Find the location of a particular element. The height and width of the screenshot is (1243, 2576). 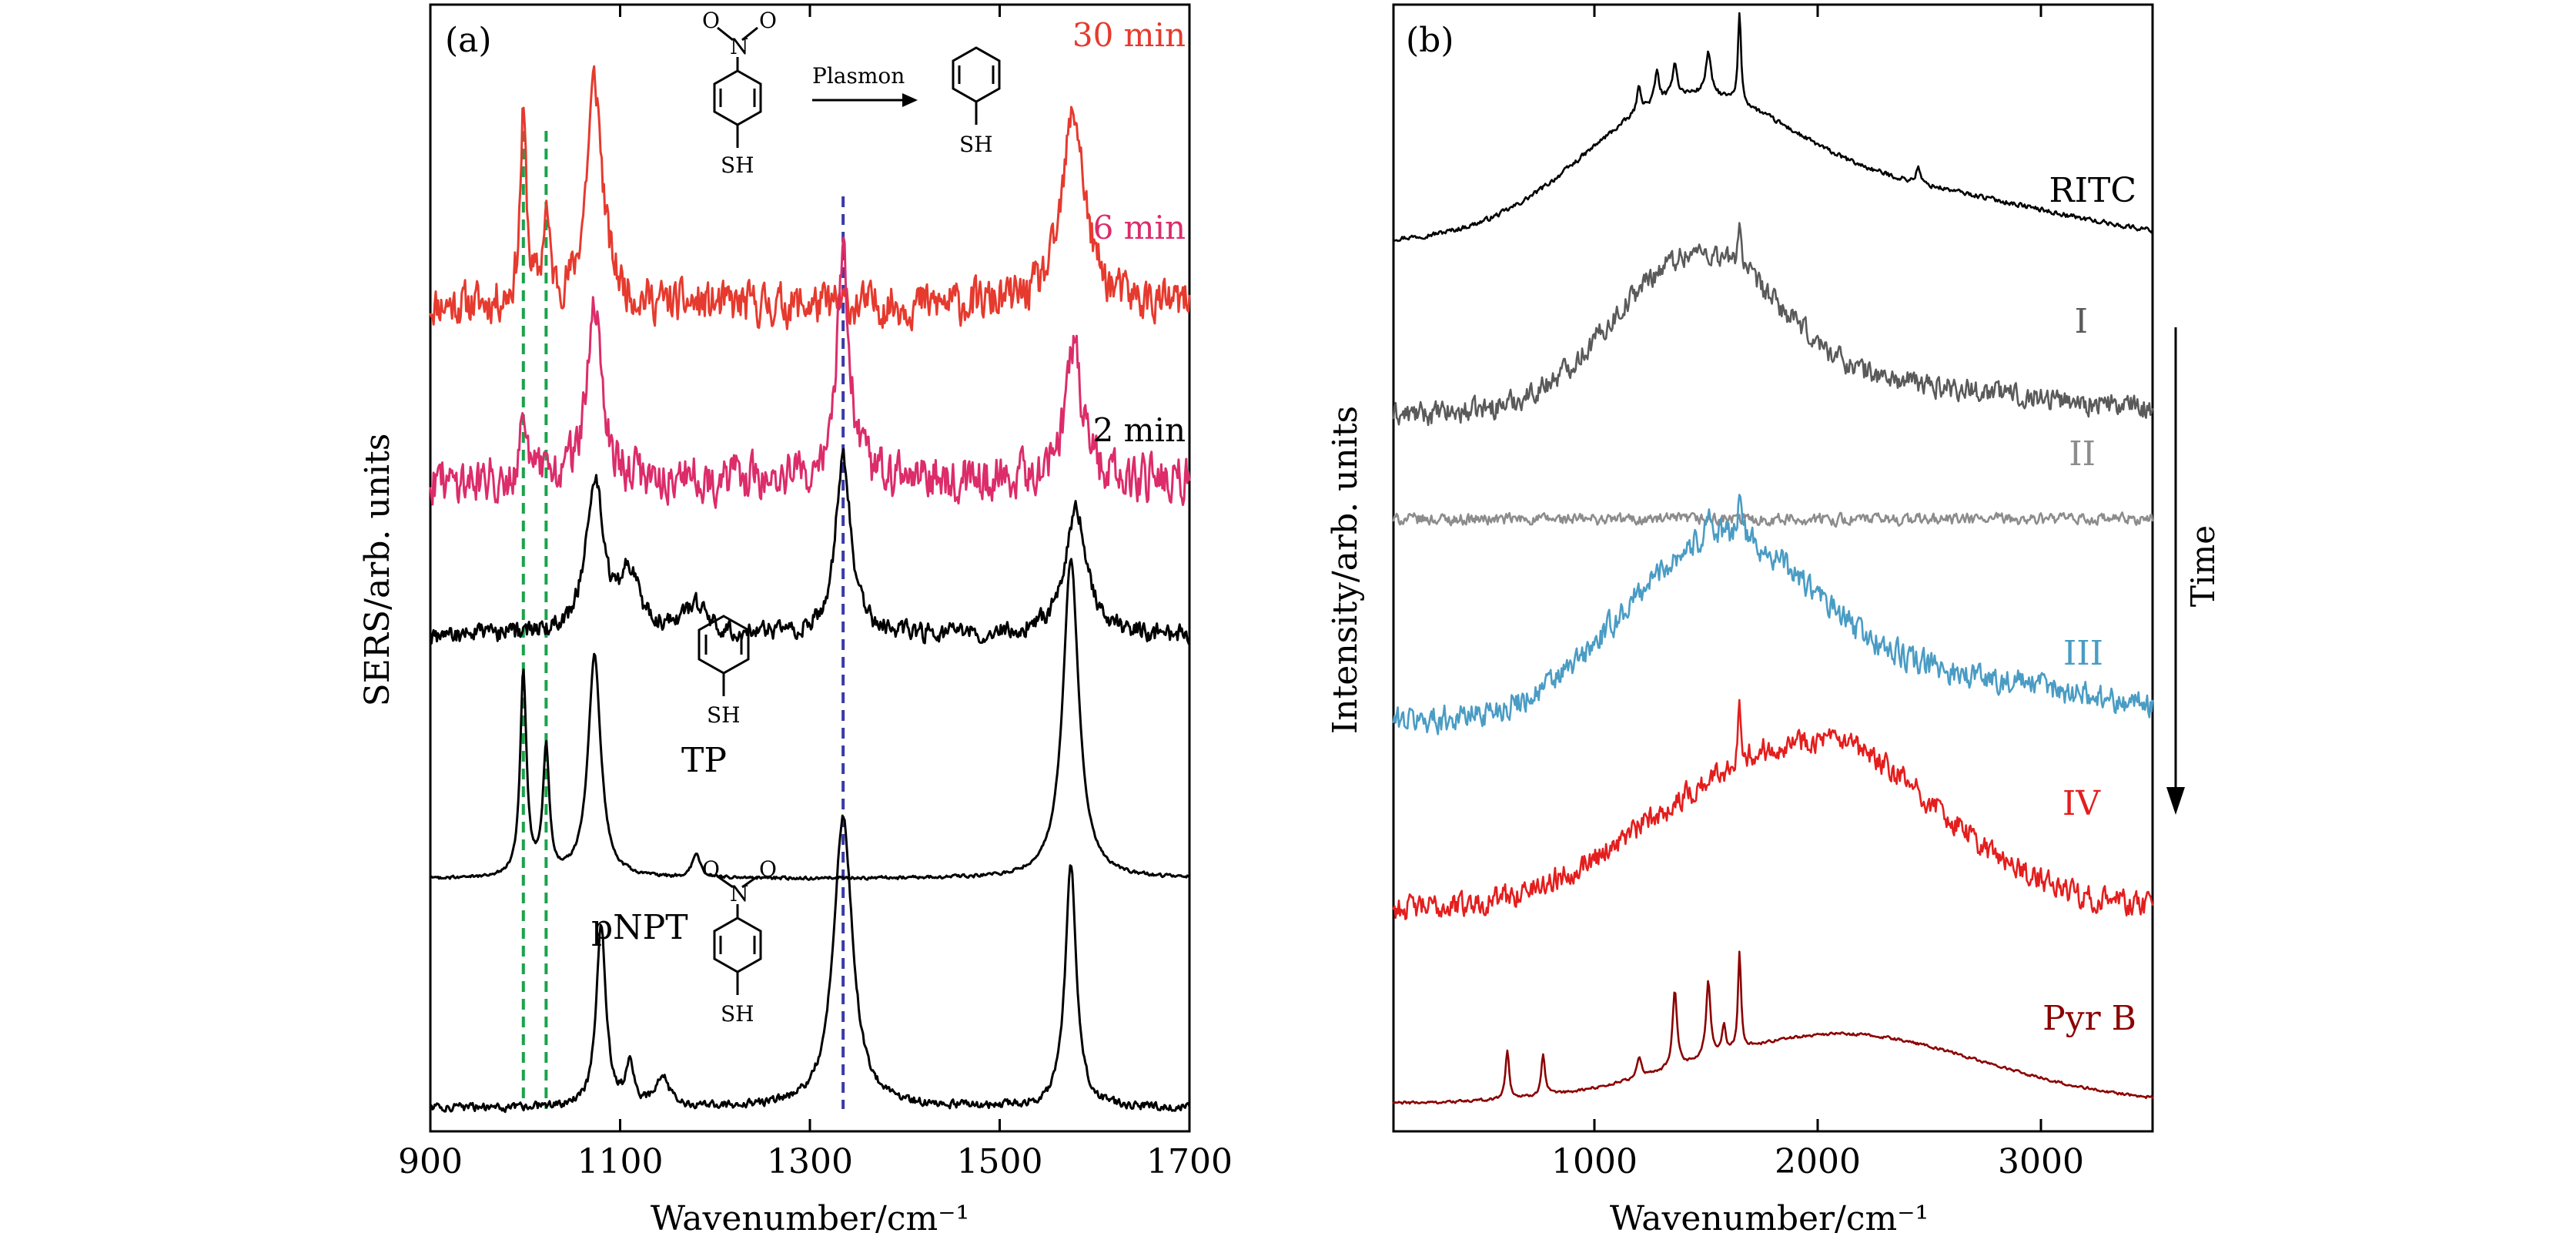

panel-b-x-axis-label: Wavenumber/cm⁻¹ is located at coordinates (1770, 1218).